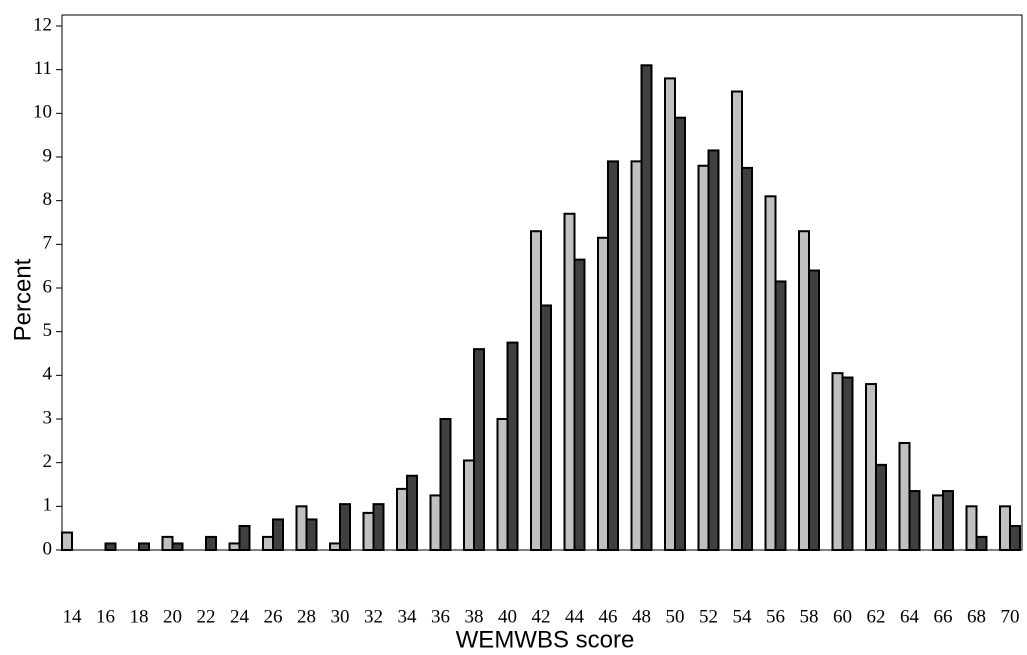 The image size is (1027, 655). Describe the element at coordinates (240, 616) in the screenshot. I see `x-tick-label: 24` at that location.